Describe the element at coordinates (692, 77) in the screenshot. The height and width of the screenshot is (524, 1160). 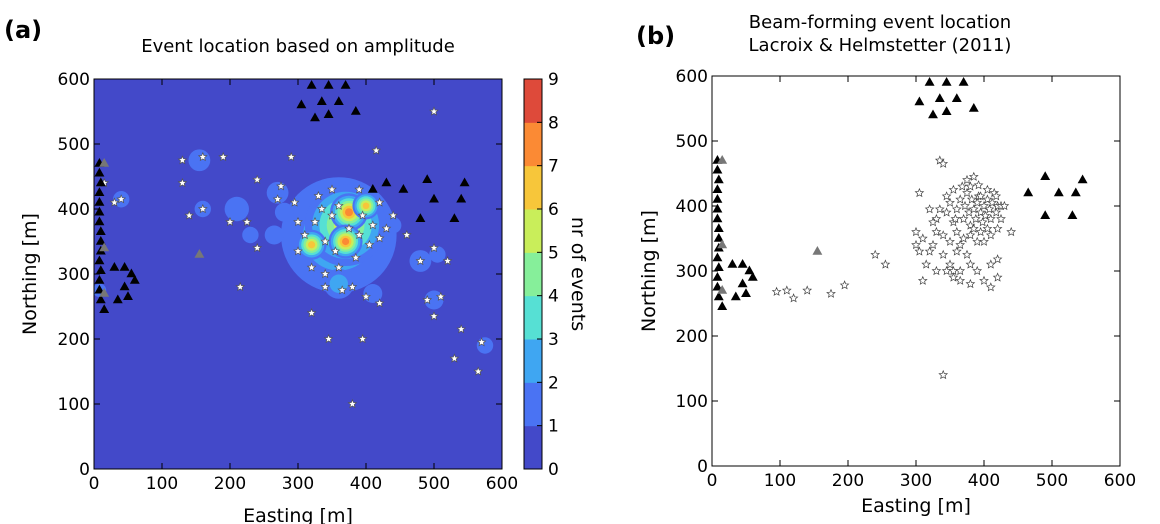
I see `y-tick-label: 600` at that location.